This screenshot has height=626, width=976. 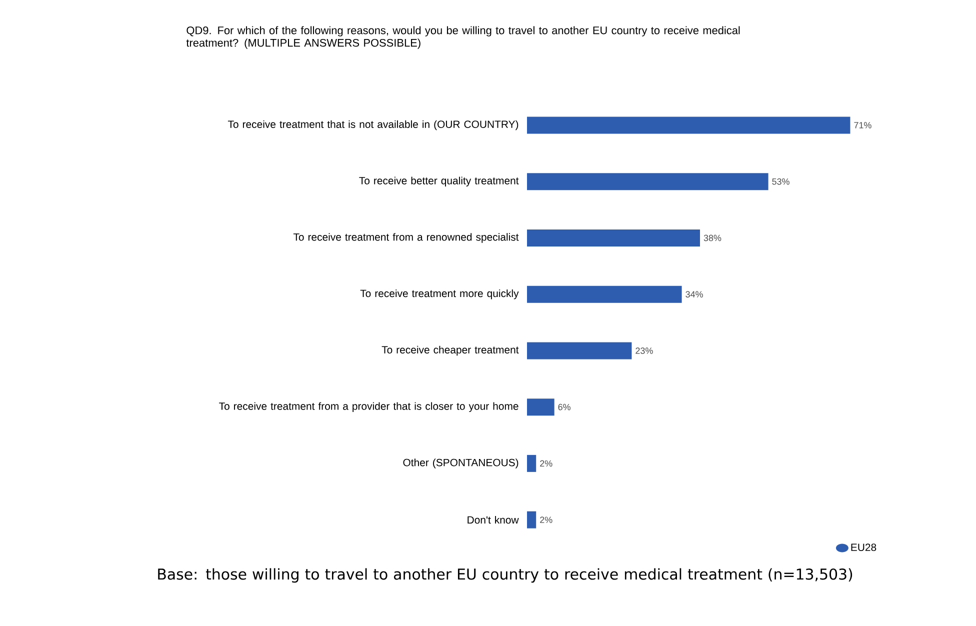 I want to click on y-tick-label: To receive treatment more quickly, so click(x=439, y=294).